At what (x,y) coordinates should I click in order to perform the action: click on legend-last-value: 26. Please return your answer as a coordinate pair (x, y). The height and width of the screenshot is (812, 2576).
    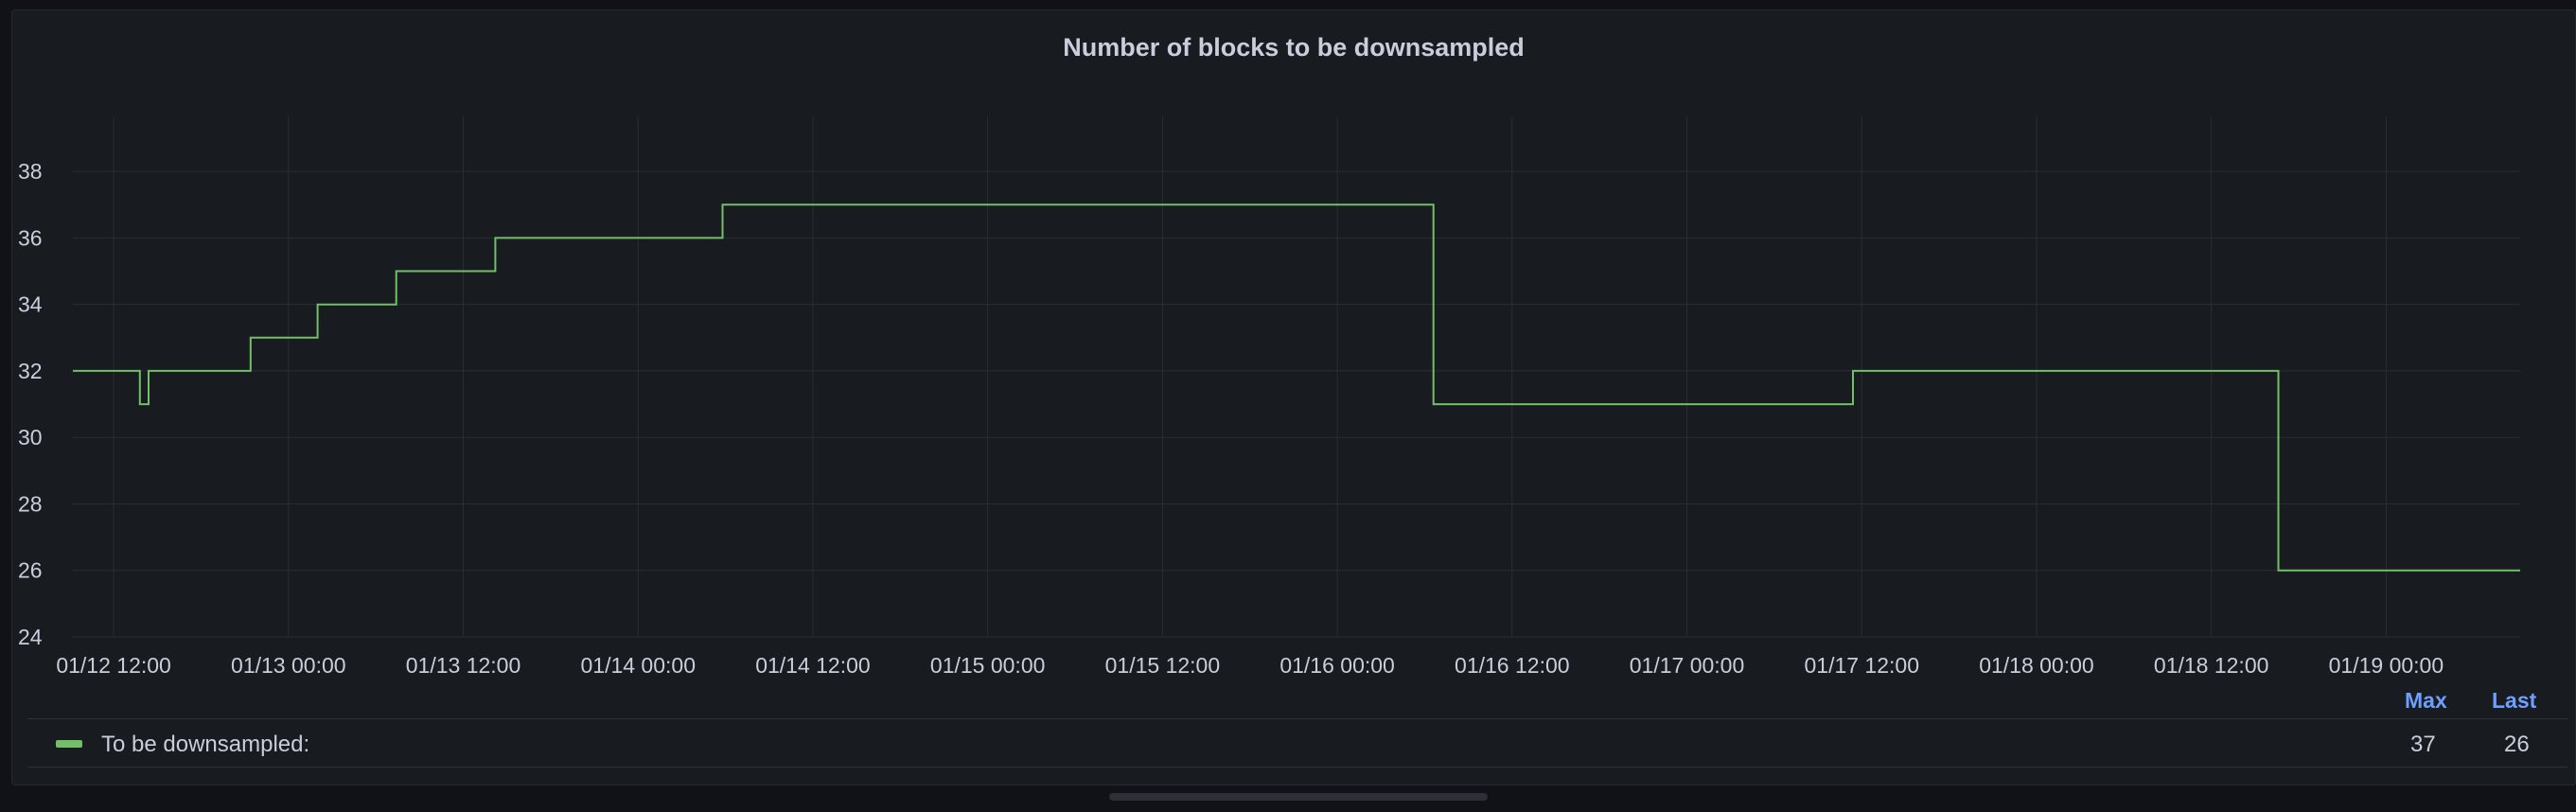
    Looking at the image, I should click on (2517, 745).